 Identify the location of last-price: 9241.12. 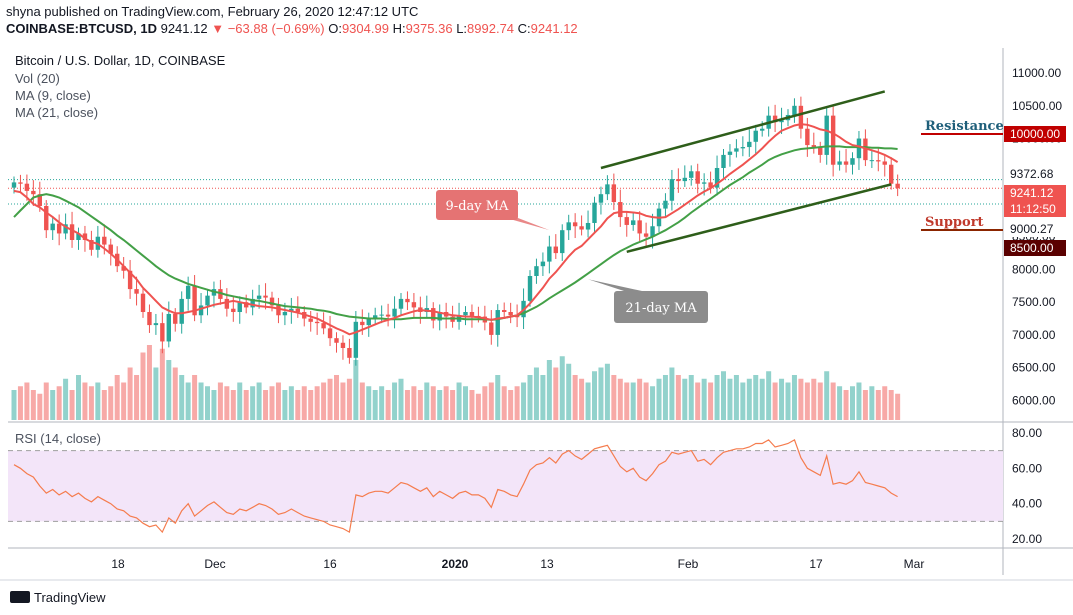
(184, 28).